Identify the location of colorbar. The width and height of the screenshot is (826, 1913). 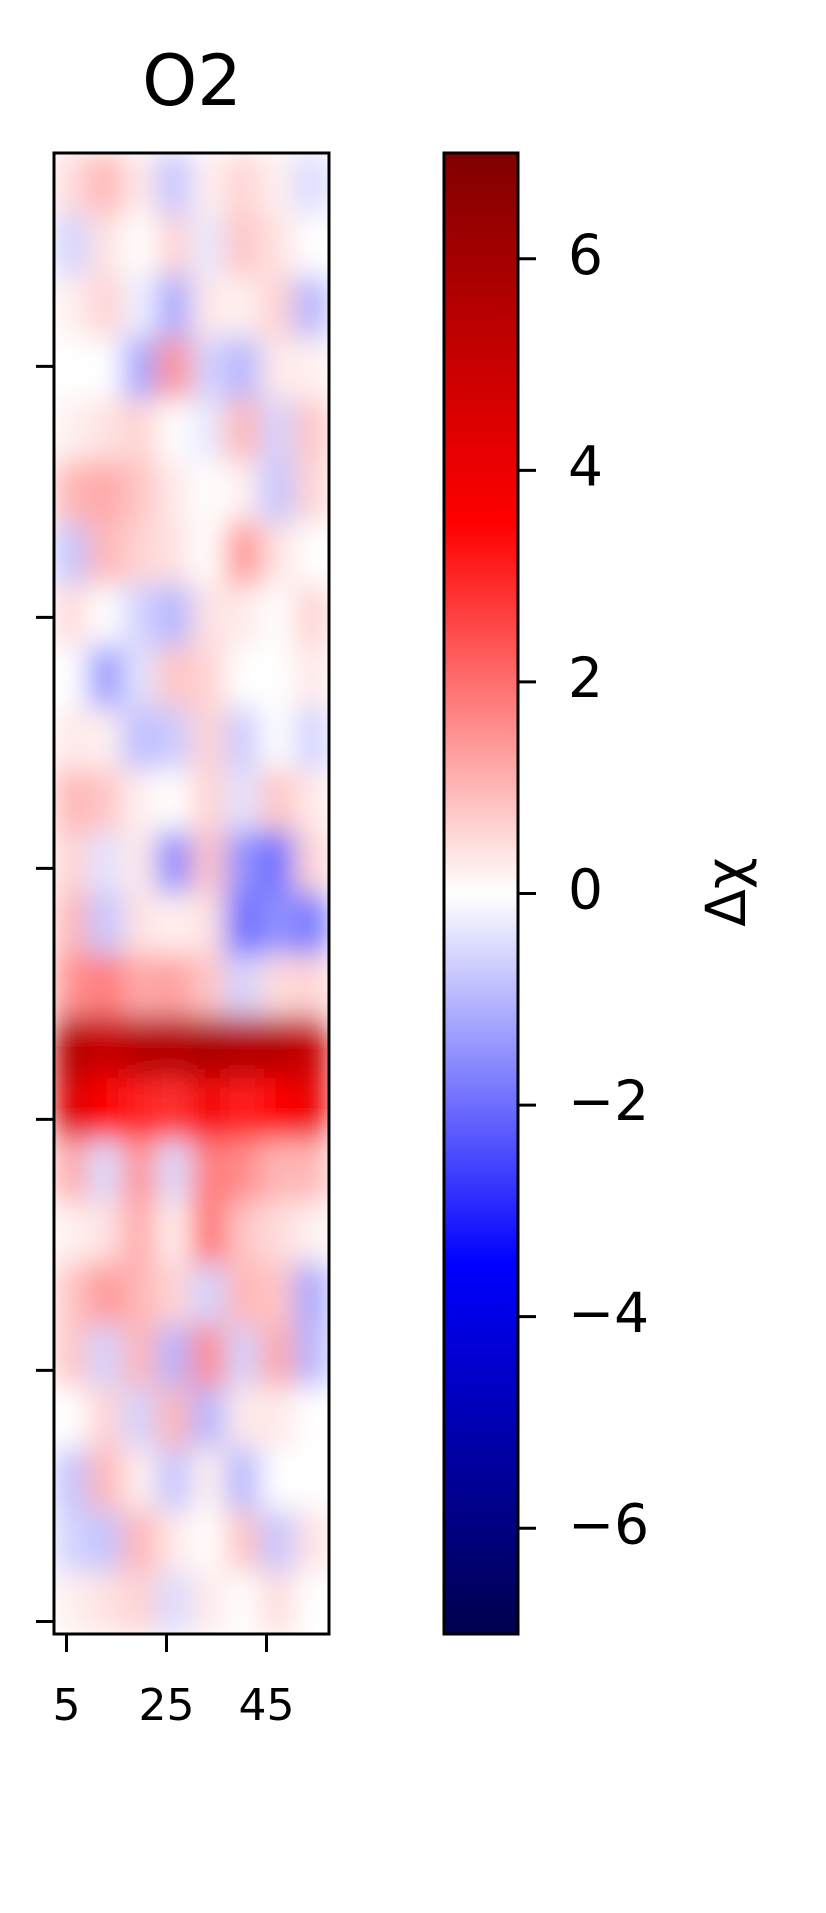
(481, 893).